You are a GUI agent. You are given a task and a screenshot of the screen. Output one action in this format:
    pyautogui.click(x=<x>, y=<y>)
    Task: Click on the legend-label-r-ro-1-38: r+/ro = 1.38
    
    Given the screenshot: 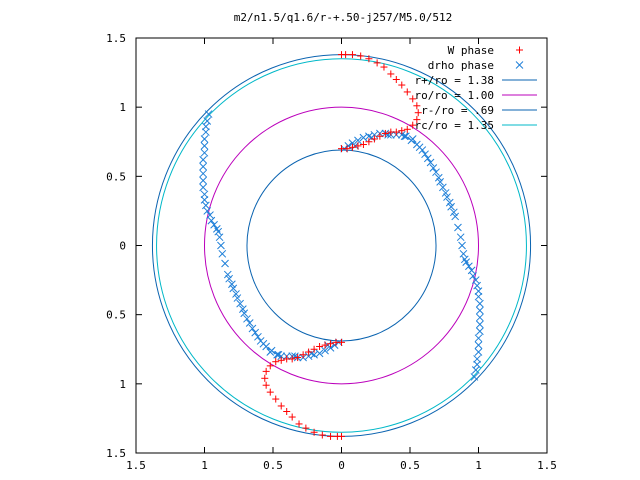 What is the action you would take?
    pyautogui.click(x=454, y=80)
    